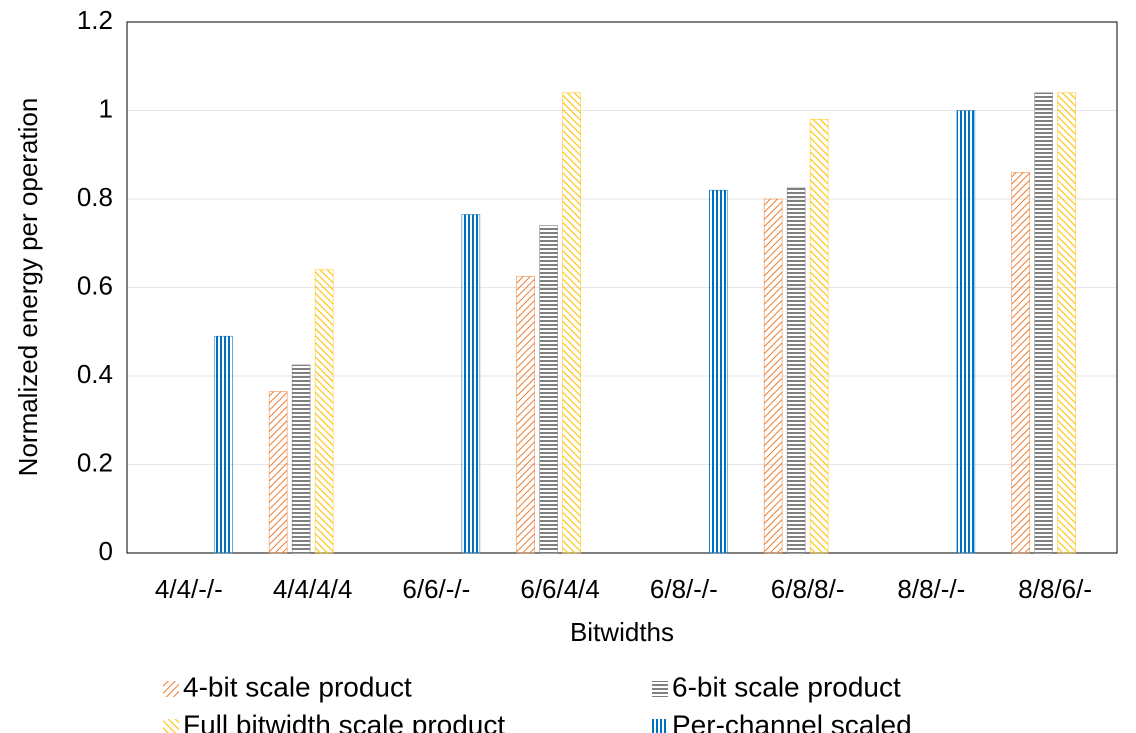 The height and width of the screenshot is (733, 1136). Describe the element at coordinates (95, 285) in the screenshot. I see `y-tick-label: 0.6` at that location.